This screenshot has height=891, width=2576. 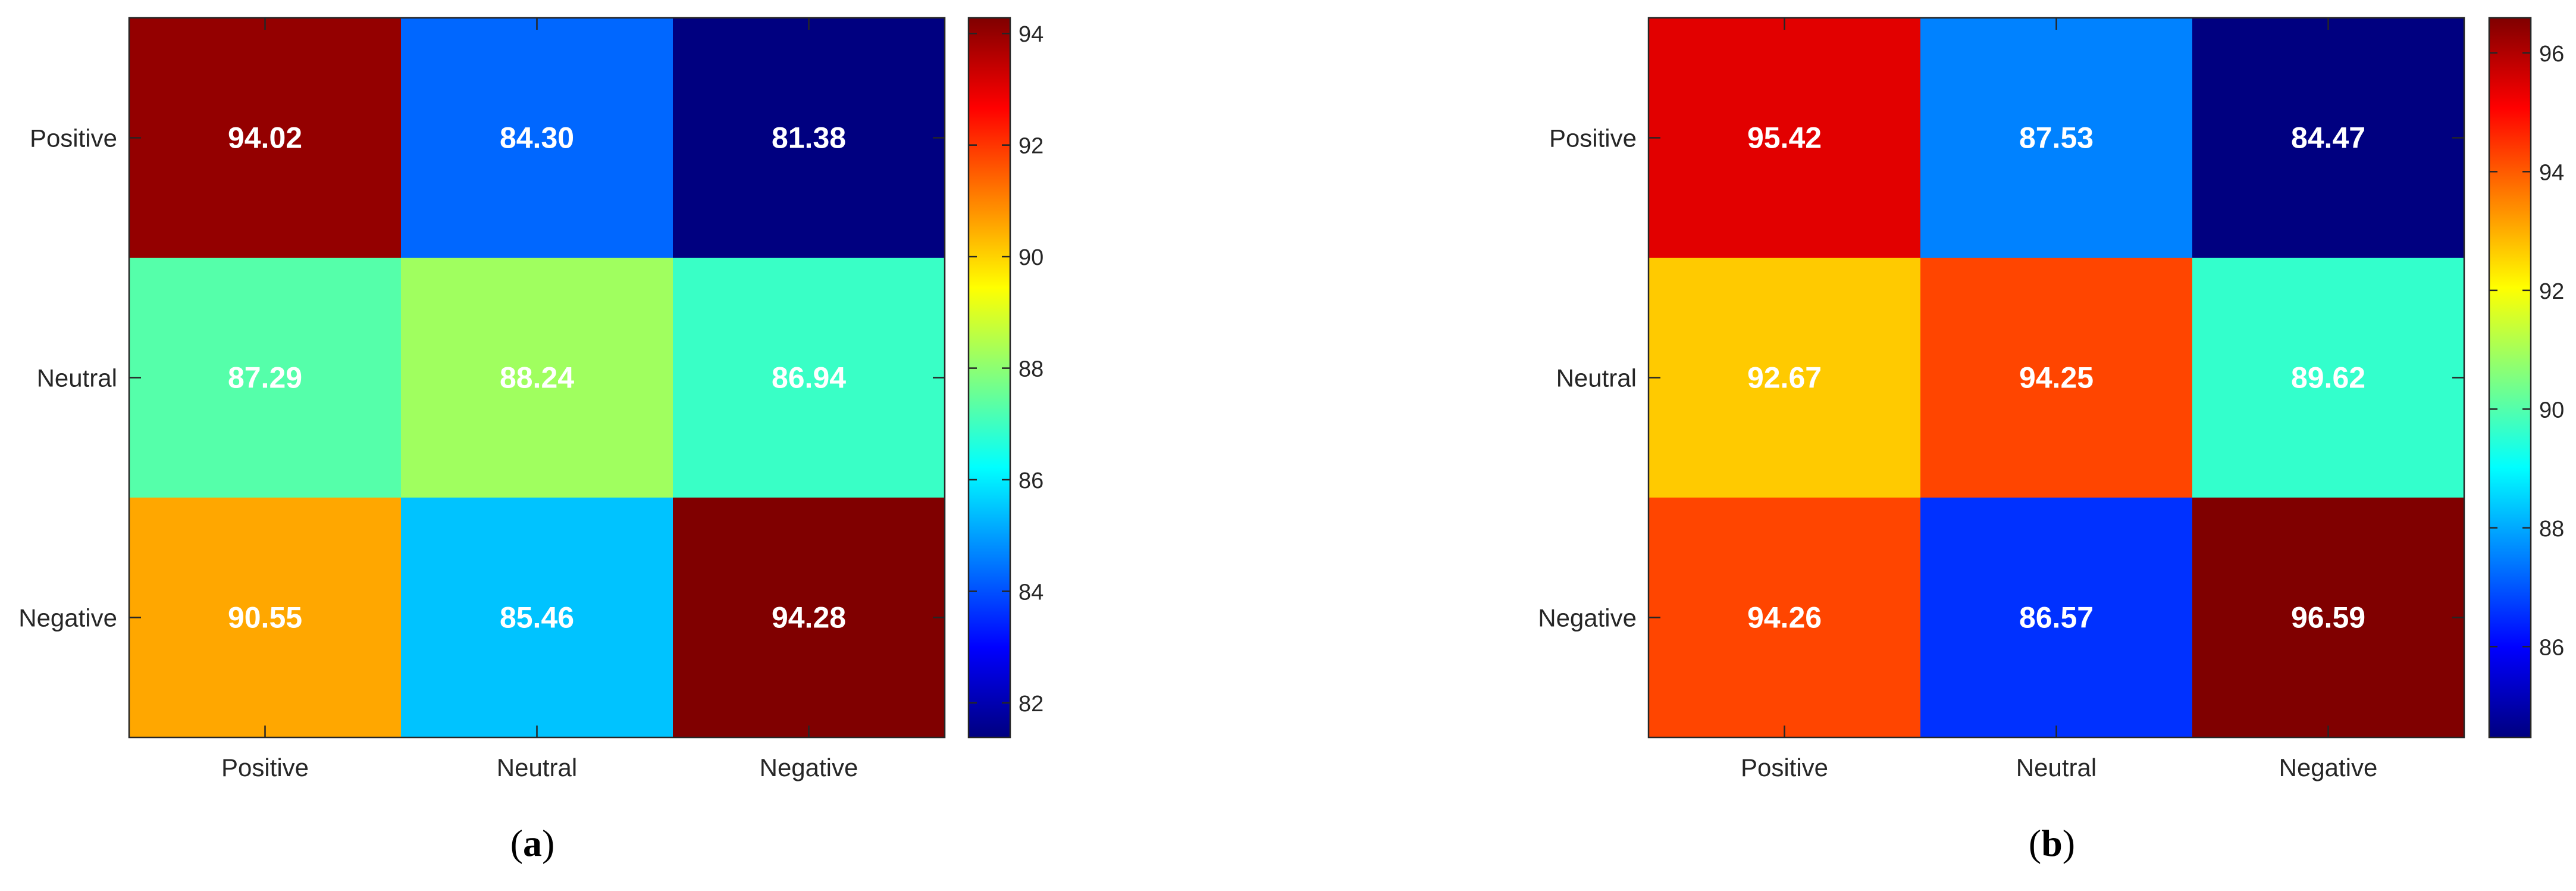 I want to click on cell-value-label: 95.42, so click(x=1784, y=138).